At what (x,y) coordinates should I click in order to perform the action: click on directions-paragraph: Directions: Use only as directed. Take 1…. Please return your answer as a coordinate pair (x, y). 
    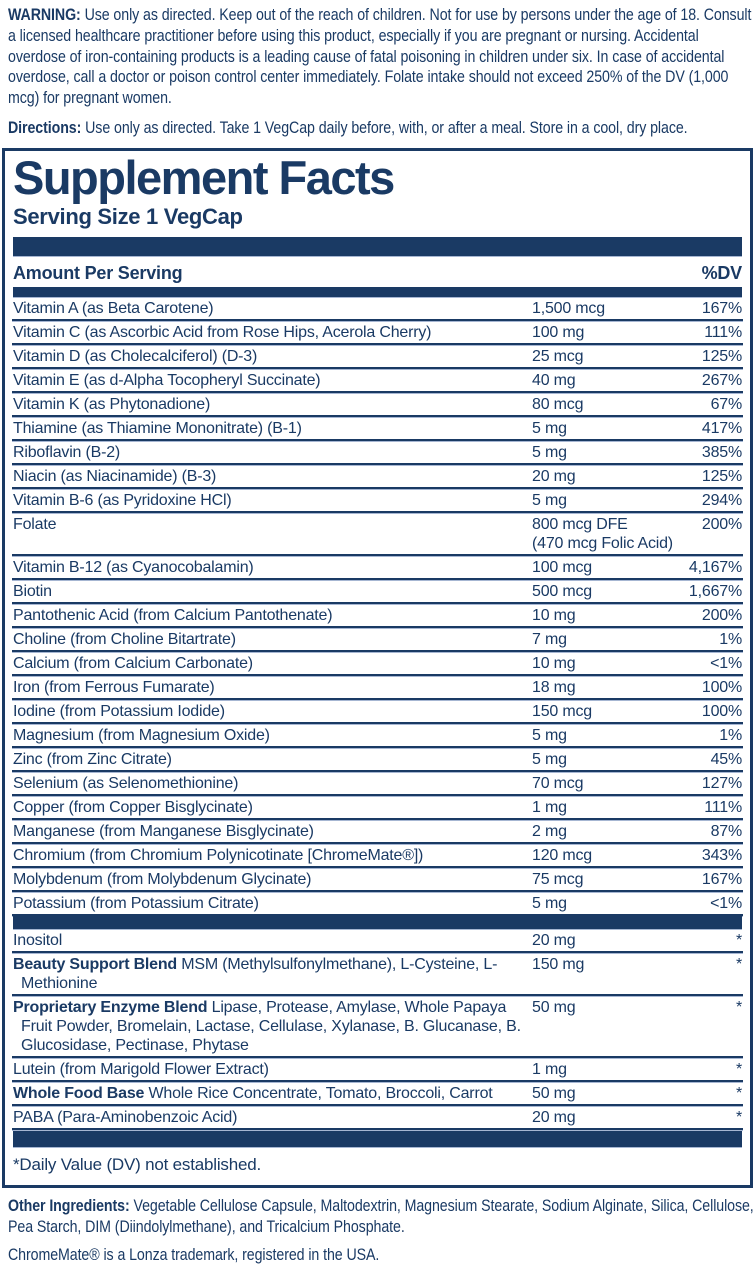
    Looking at the image, I should click on (381, 128).